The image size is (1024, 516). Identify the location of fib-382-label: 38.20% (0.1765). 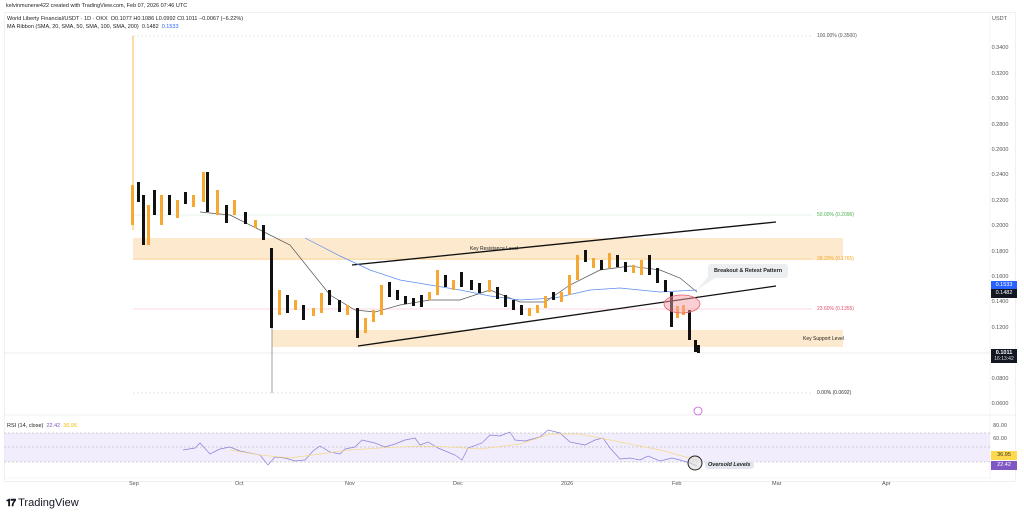
(835, 259).